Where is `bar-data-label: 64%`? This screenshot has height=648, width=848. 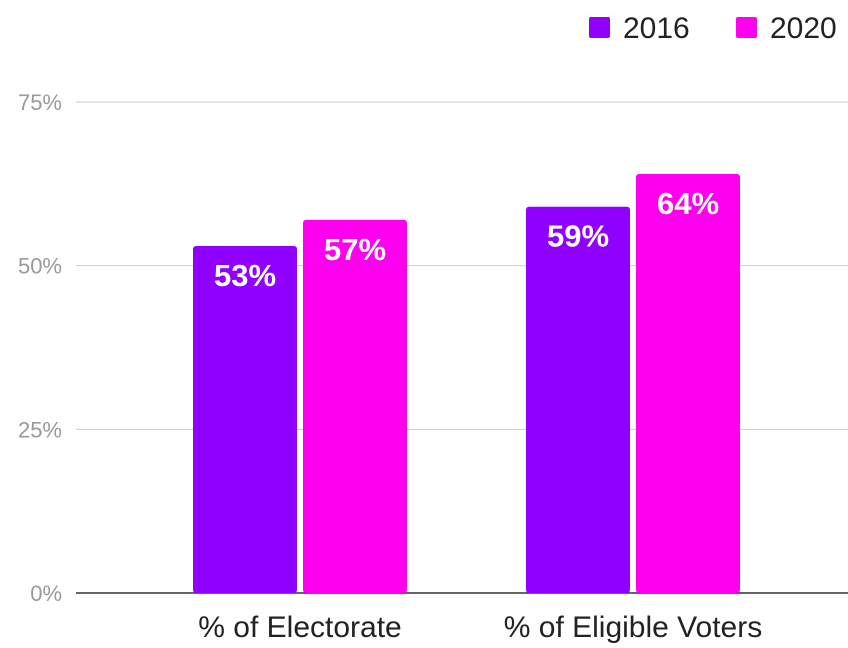 bar-data-label: 64% is located at coordinates (688, 203).